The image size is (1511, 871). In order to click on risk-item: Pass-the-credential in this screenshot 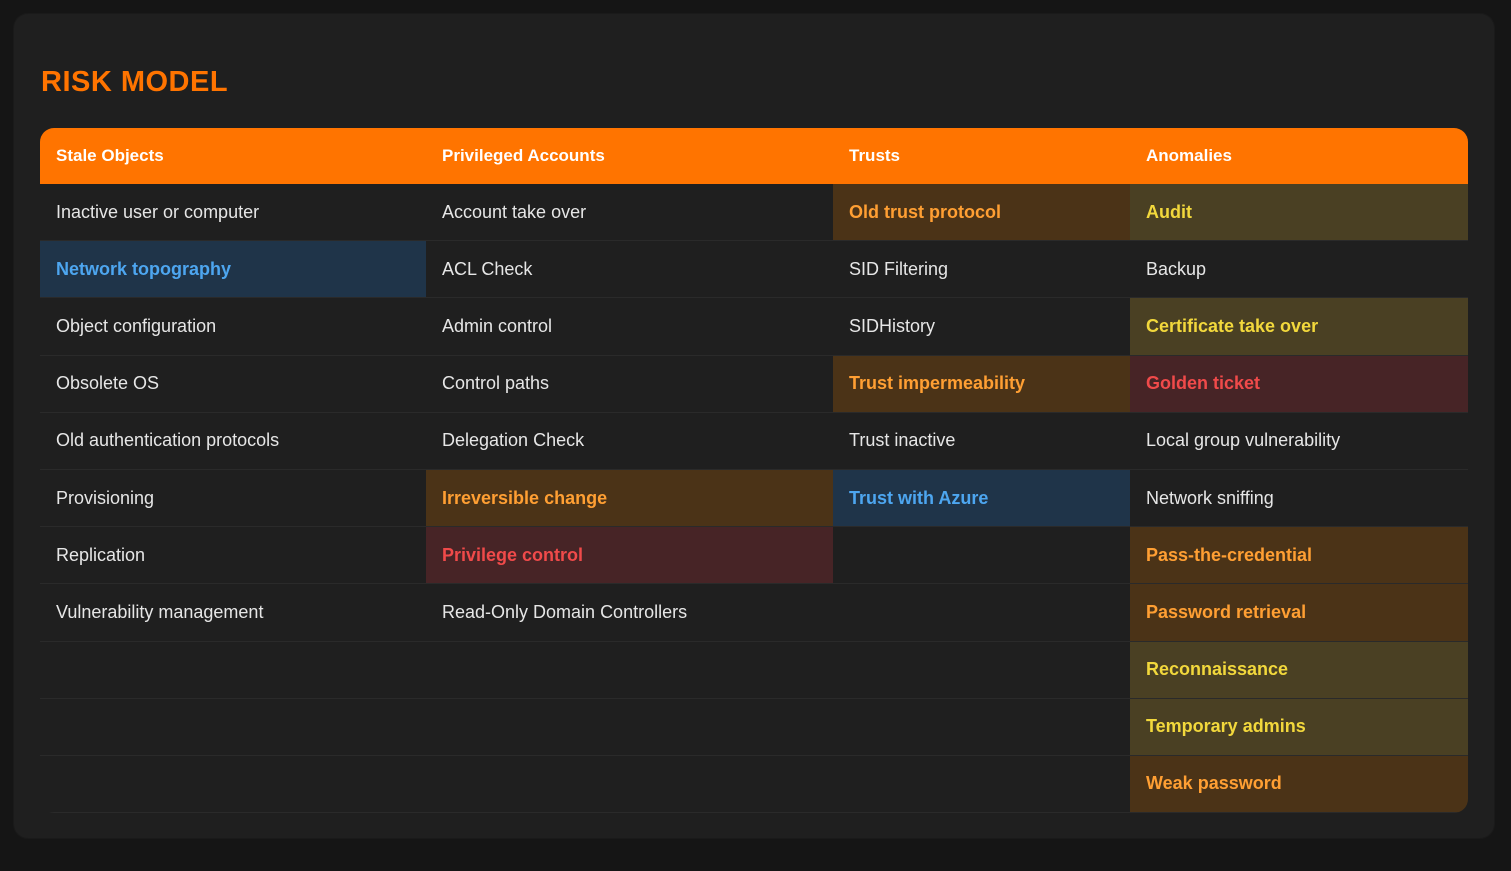, I will do `click(1299, 556)`.